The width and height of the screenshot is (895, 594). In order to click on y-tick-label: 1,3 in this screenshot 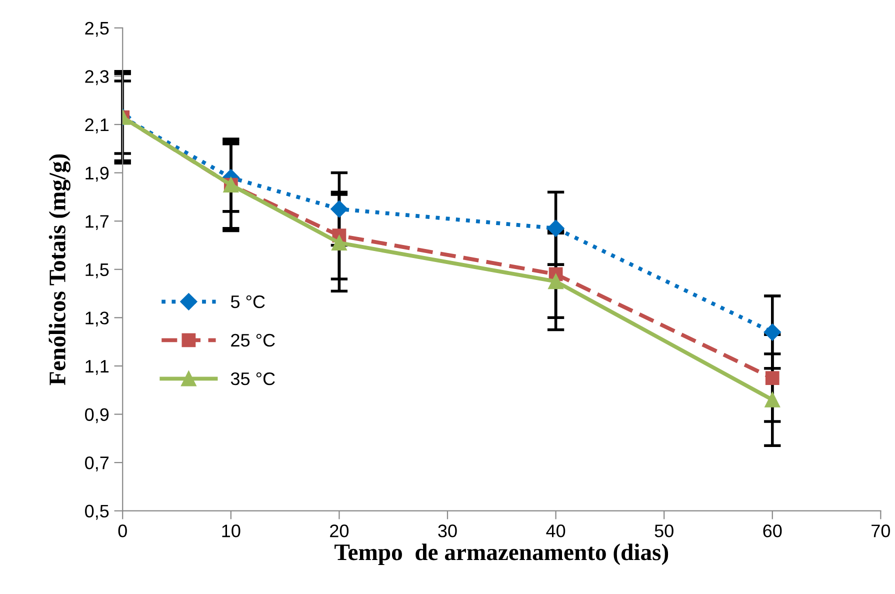, I will do `click(97, 319)`.